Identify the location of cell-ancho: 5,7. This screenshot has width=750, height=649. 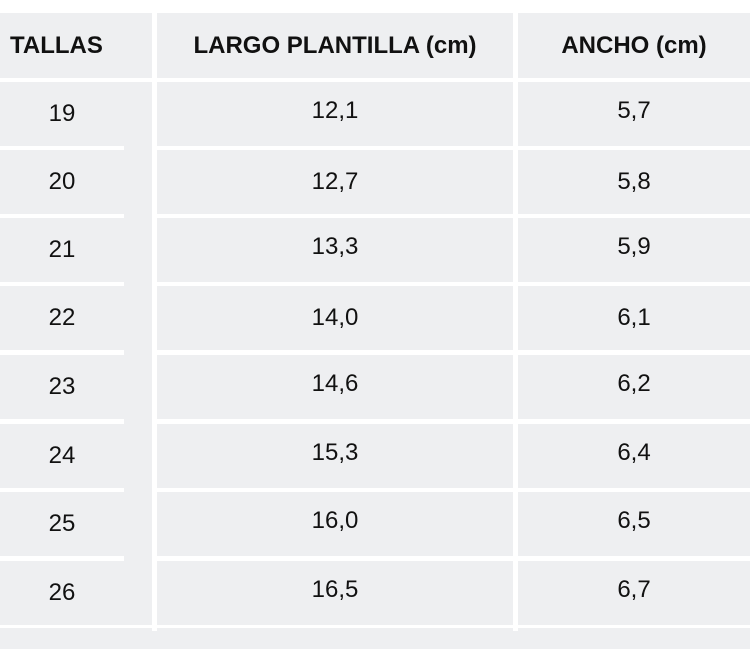
(634, 114).